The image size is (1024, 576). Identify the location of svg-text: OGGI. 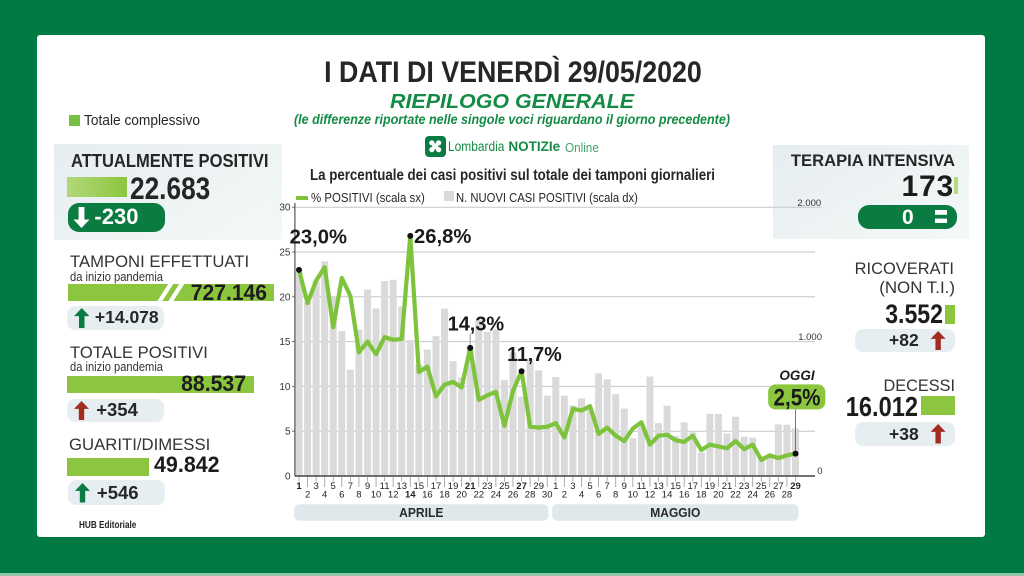
(797, 375).